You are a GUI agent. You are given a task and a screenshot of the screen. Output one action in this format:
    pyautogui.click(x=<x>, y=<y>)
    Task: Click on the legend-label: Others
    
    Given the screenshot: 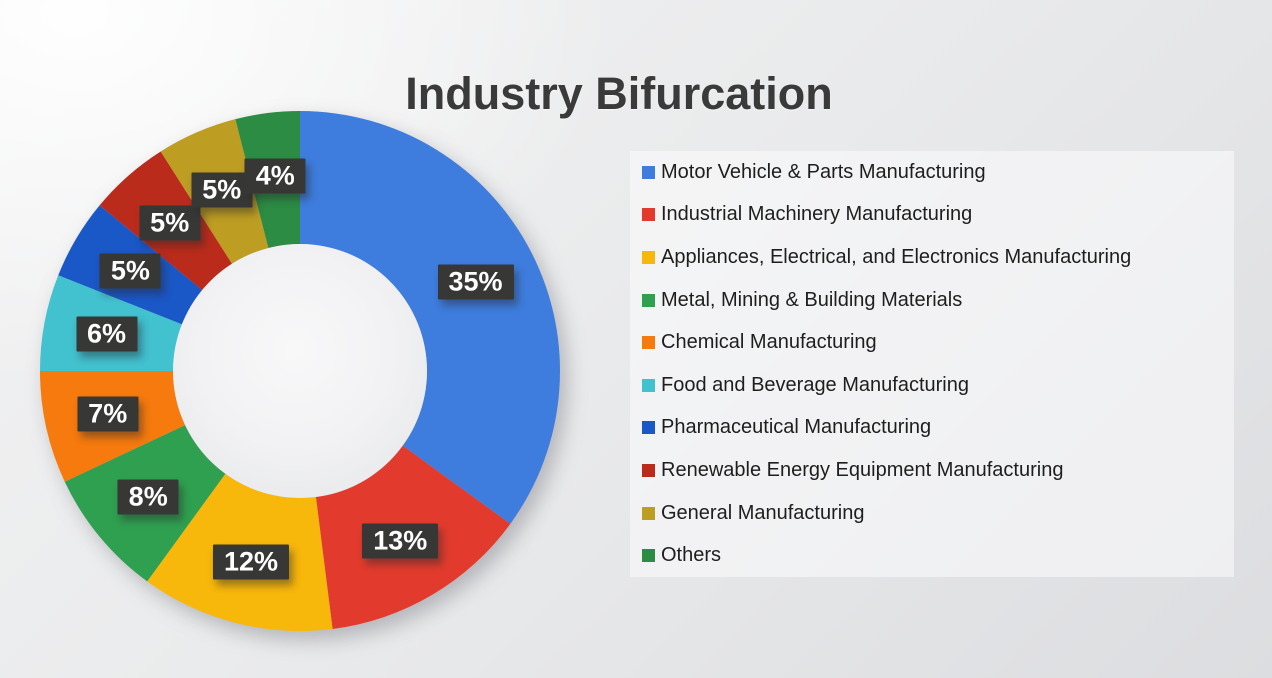 What is the action you would take?
    pyautogui.click(x=691, y=555)
    